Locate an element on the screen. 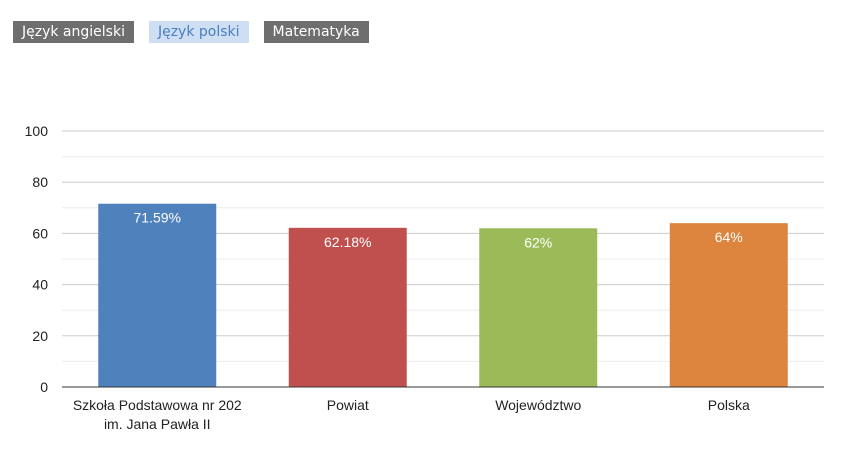 This screenshot has height=452, width=862. x-category-label: Województwo is located at coordinates (538, 405).